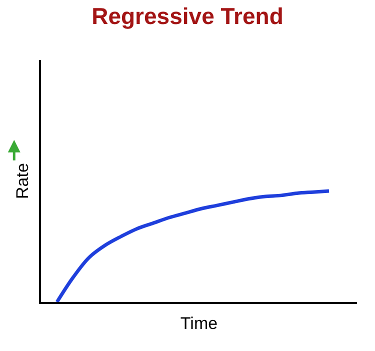 The height and width of the screenshot is (351, 375). Describe the element at coordinates (188, 15) in the screenshot. I see `chart-title: Regressive Trend` at that location.